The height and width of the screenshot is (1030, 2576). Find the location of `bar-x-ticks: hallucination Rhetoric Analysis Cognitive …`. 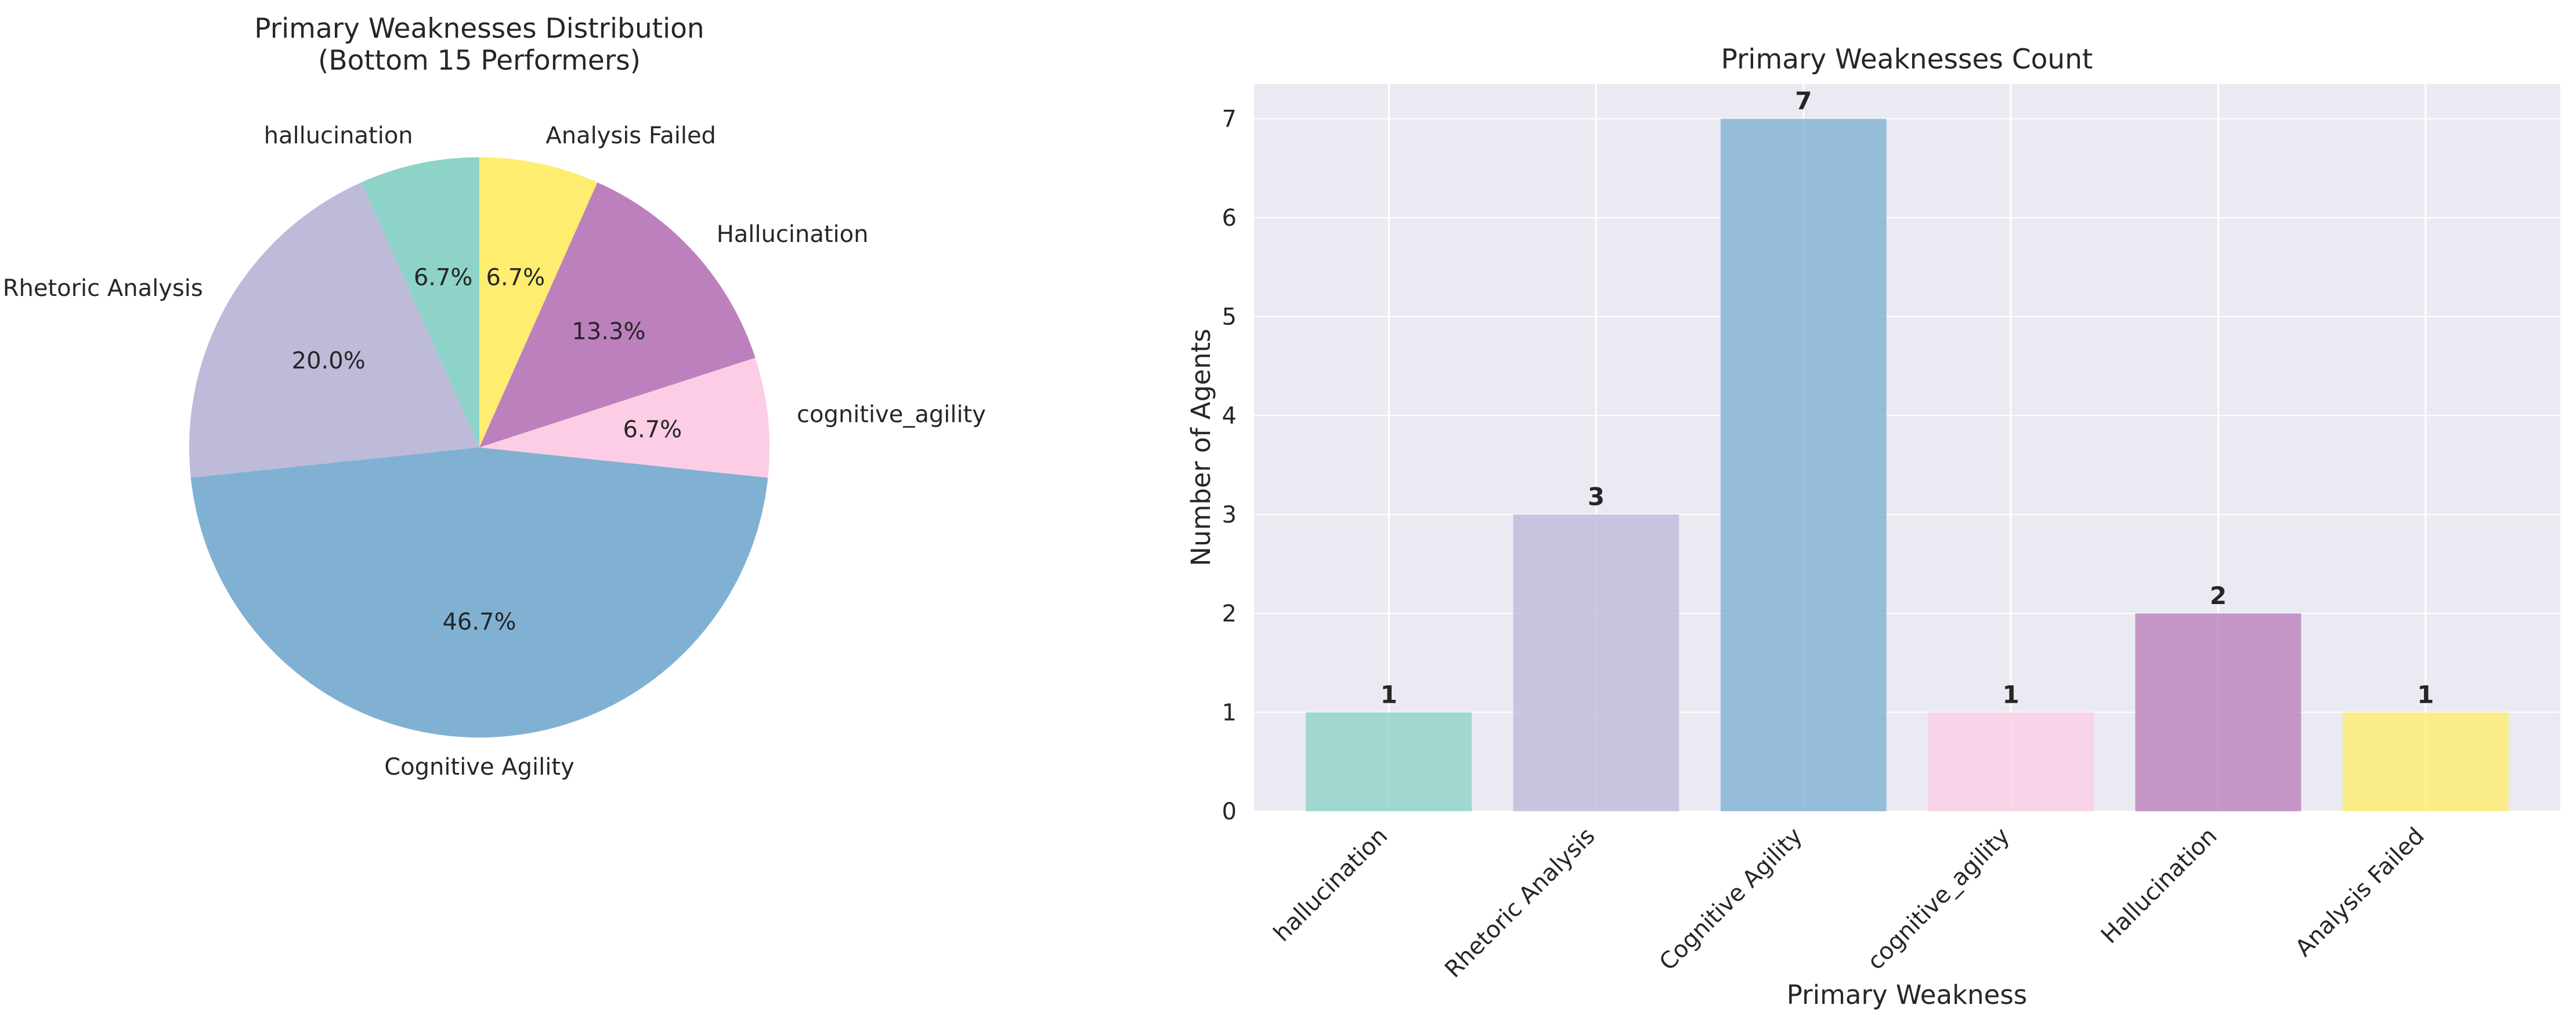

bar-x-ticks: hallucination Rhetoric Analysis Cognitive … is located at coordinates (1849, 903).